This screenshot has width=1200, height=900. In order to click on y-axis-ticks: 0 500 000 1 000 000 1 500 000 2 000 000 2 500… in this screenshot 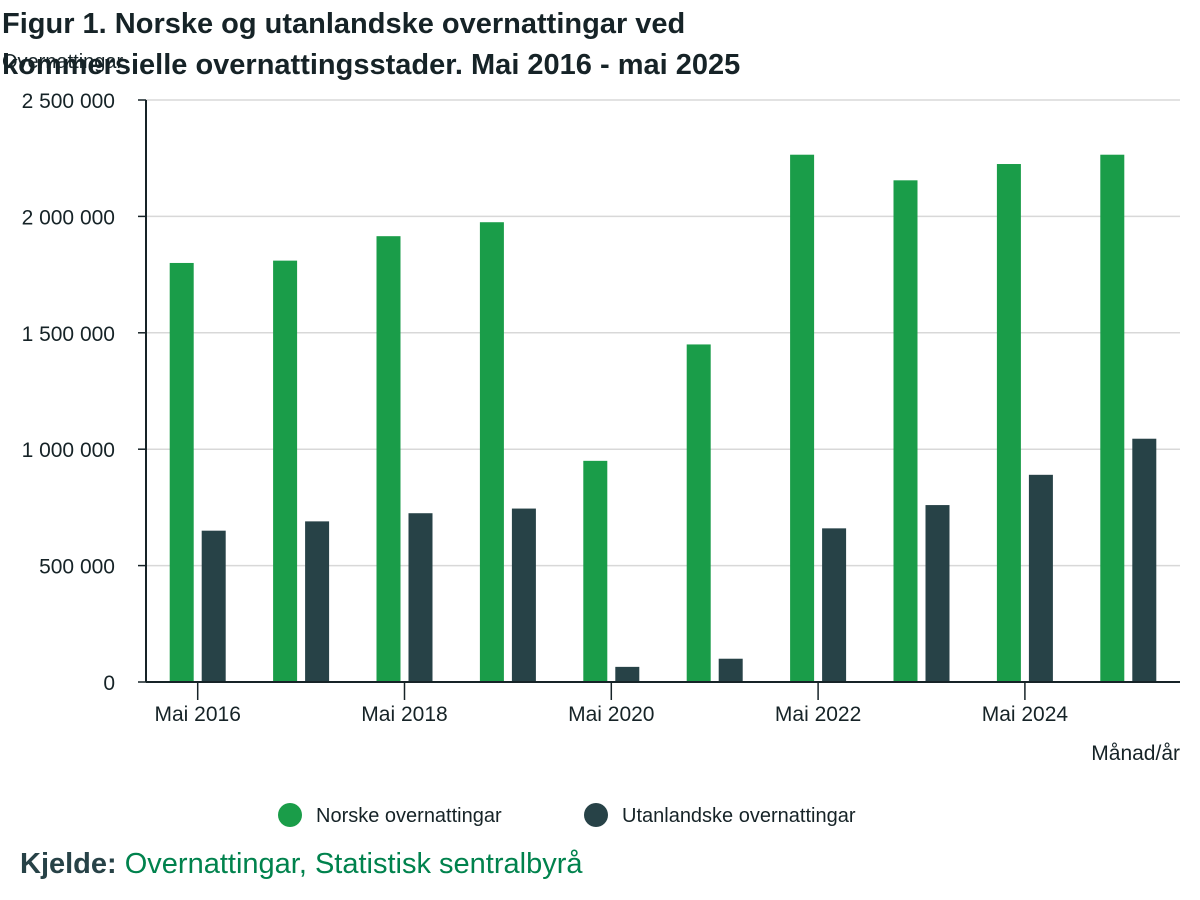, I will do `click(84, 392)`.